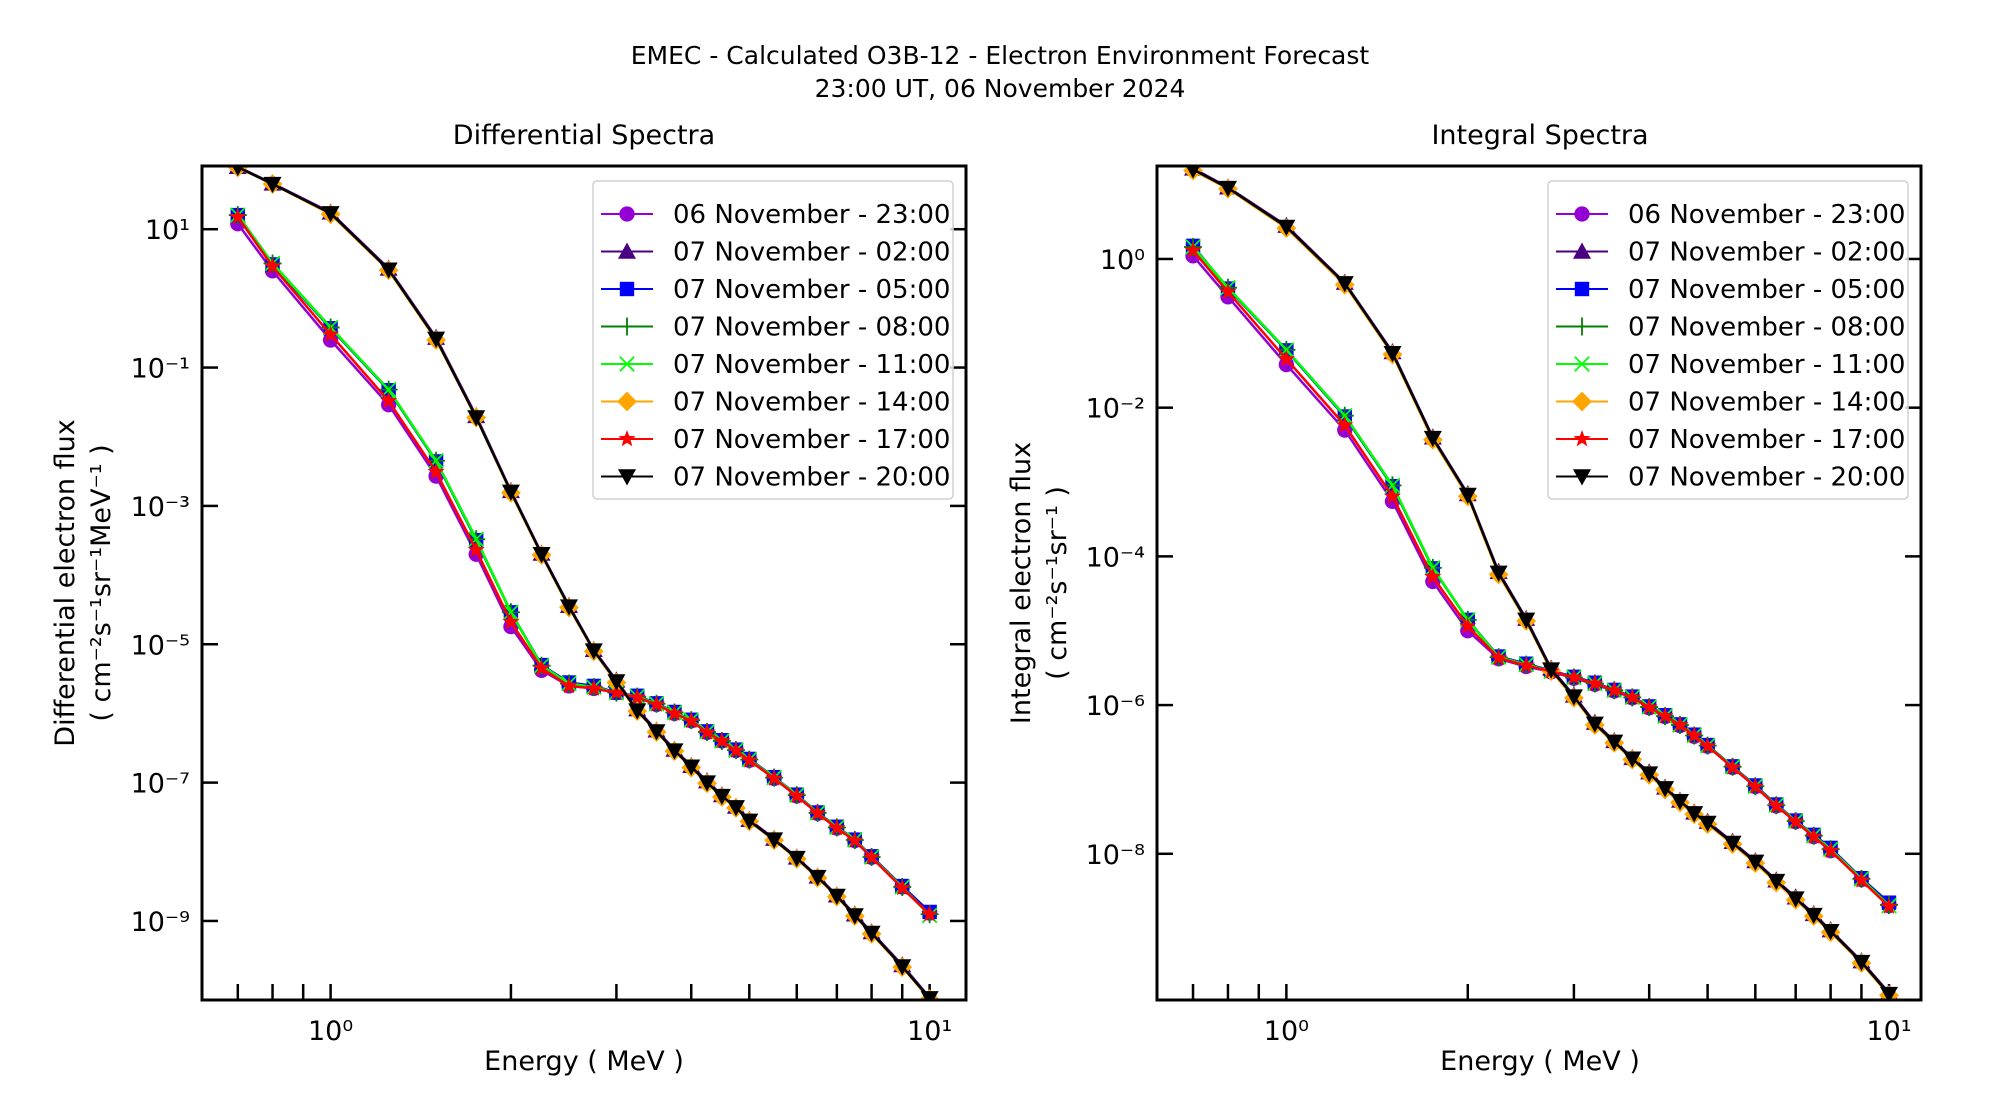  I want to click on panel-title: Differential Spectra, so click(584, 135).